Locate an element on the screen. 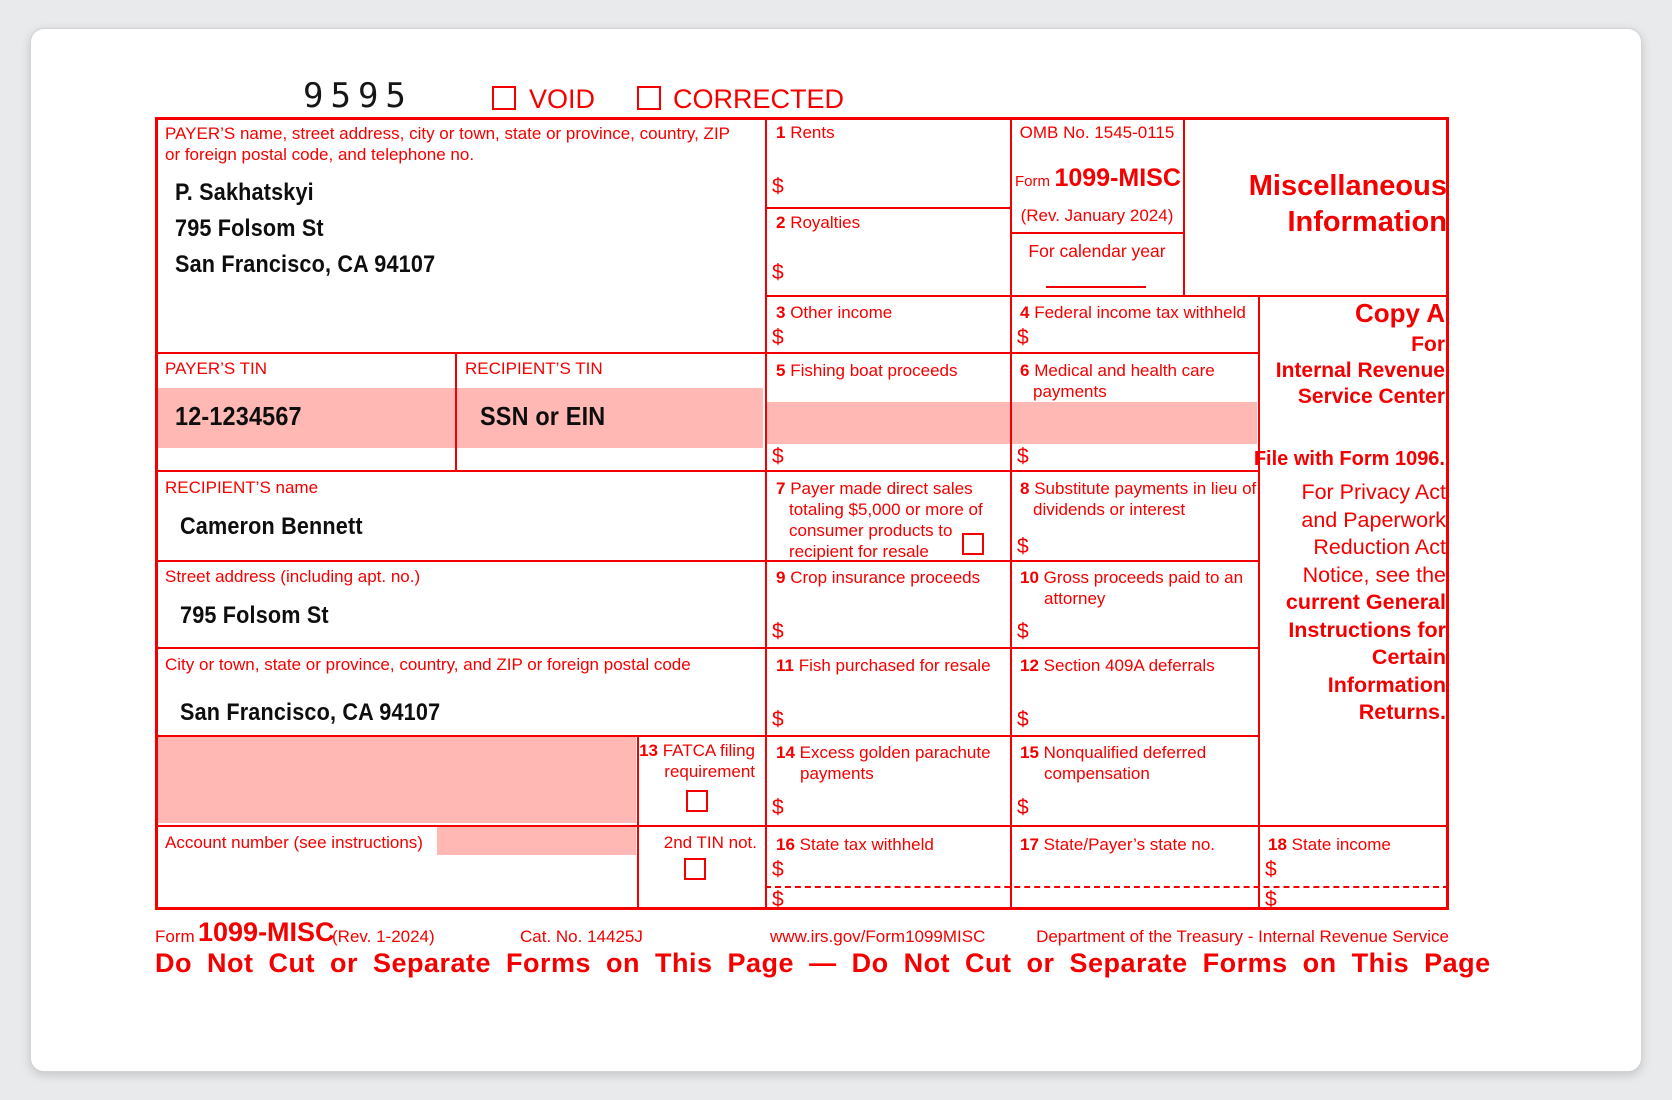  box13-label: 13 FATCA filing requirement is located at coordinates (697, 761).